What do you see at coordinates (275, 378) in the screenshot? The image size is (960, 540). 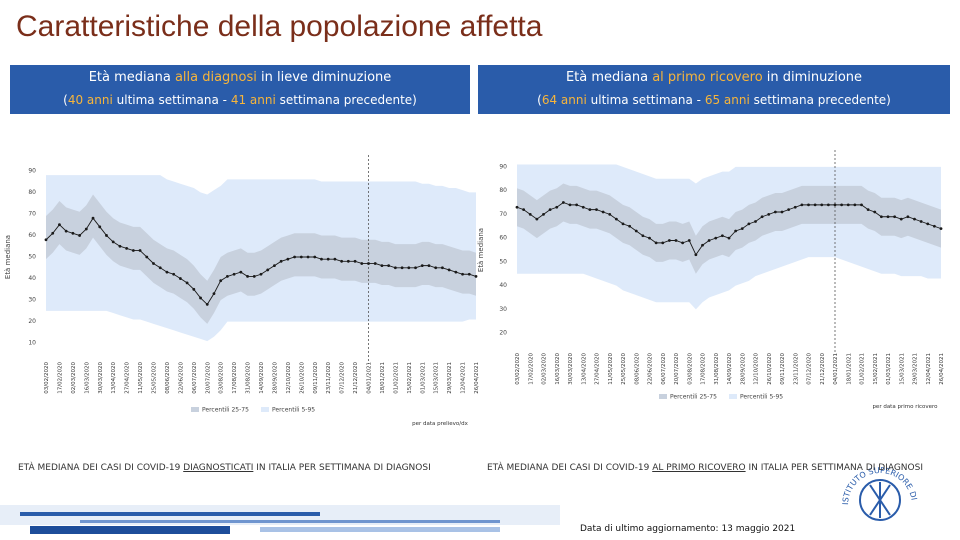 I see `x-tick-label: 28/09/2020` at bounding box center [275, 378].